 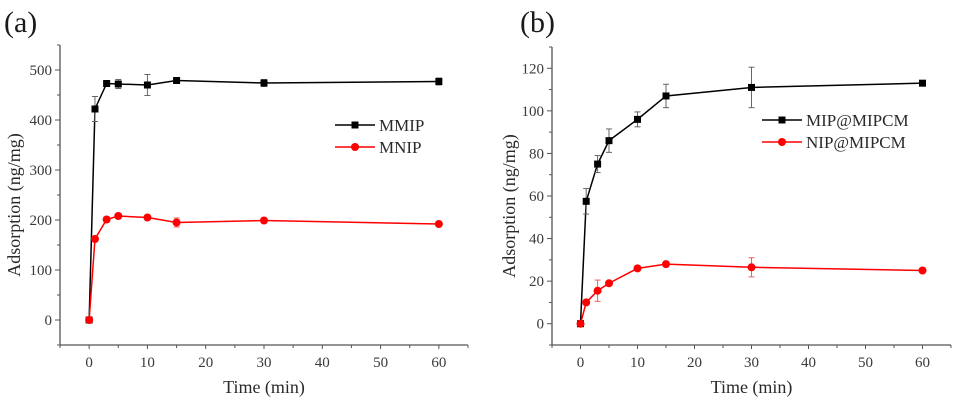 What do you see at coordinates (41, 221) in the screenshot?
I see `y-tick-label: 200` at bounding box center [41, 221].